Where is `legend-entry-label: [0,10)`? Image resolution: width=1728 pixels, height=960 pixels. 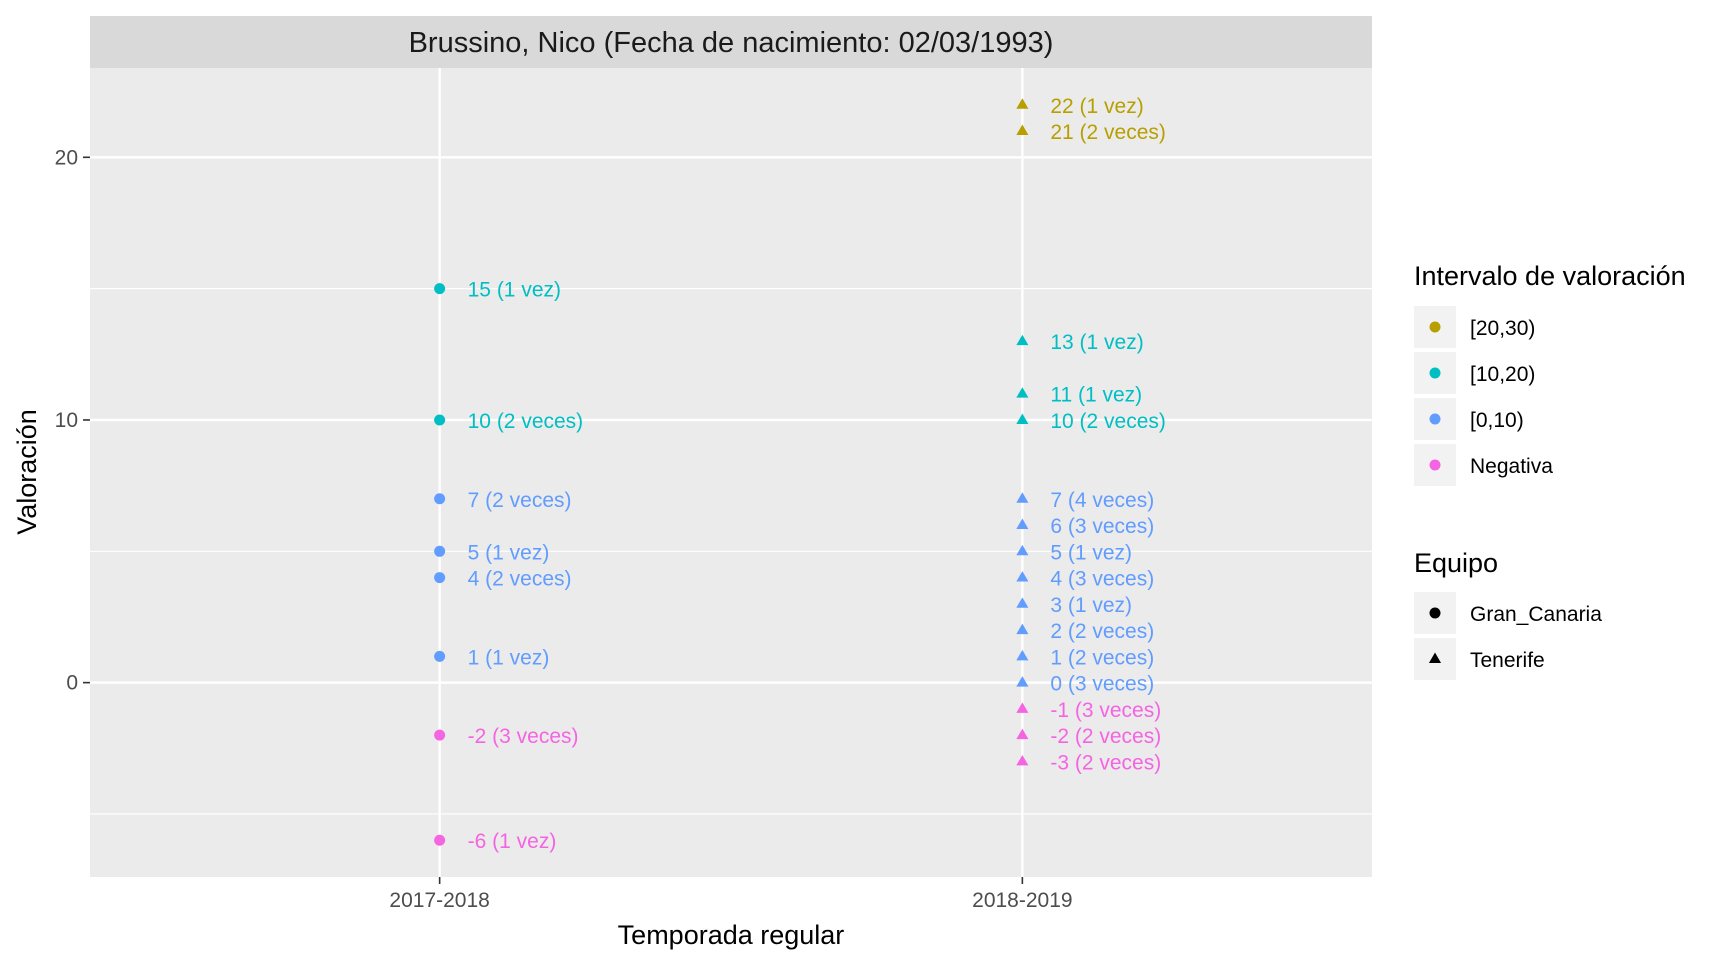
legend-entry-label: [0,10) is located at coordinates (1497, 420).